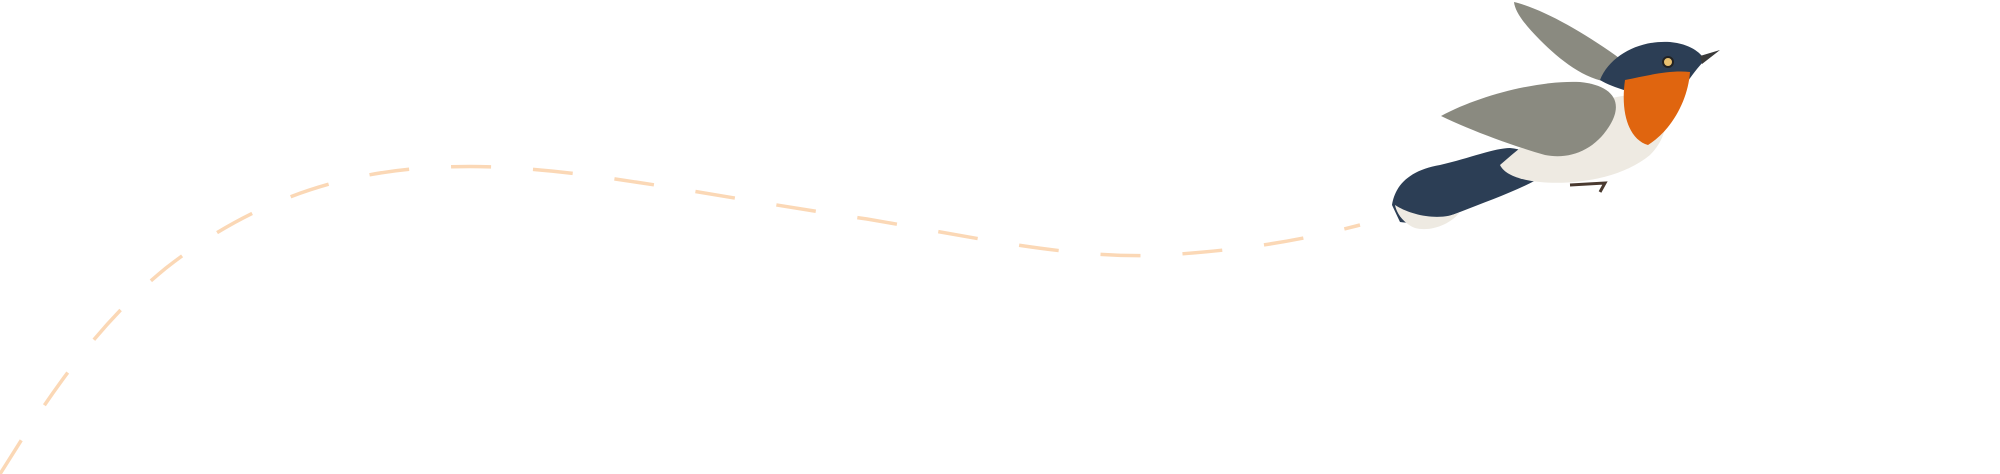 This screenshot has width=2000, height=474. I want to click on bird-lower-wing, so click(1528, 119).